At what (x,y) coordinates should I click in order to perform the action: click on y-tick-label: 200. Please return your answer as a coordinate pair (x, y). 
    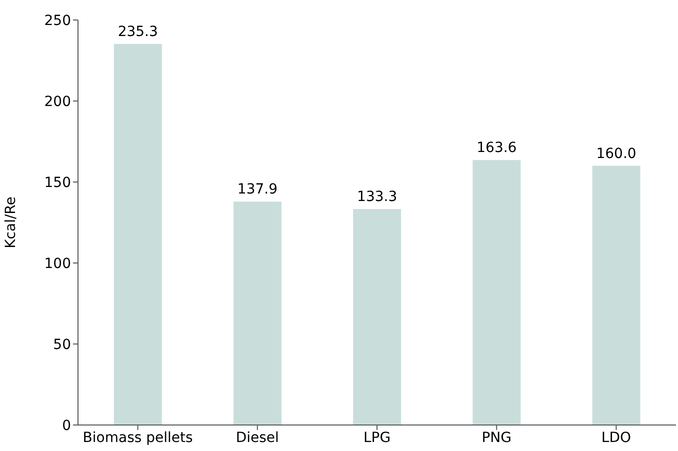
    Looking at the image, I should click on (57, 102).